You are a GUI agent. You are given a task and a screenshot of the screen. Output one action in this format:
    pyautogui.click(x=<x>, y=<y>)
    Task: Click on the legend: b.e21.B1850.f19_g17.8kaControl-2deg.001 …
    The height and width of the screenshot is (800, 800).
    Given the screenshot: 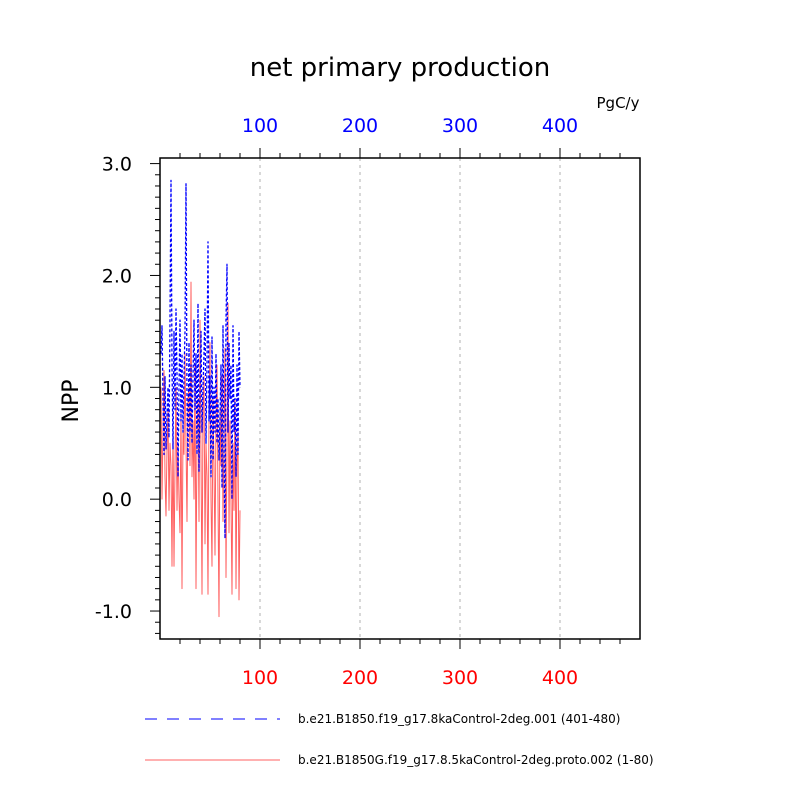 What is the action you would take?
    pyautogui.click(x=399, y=739)
    